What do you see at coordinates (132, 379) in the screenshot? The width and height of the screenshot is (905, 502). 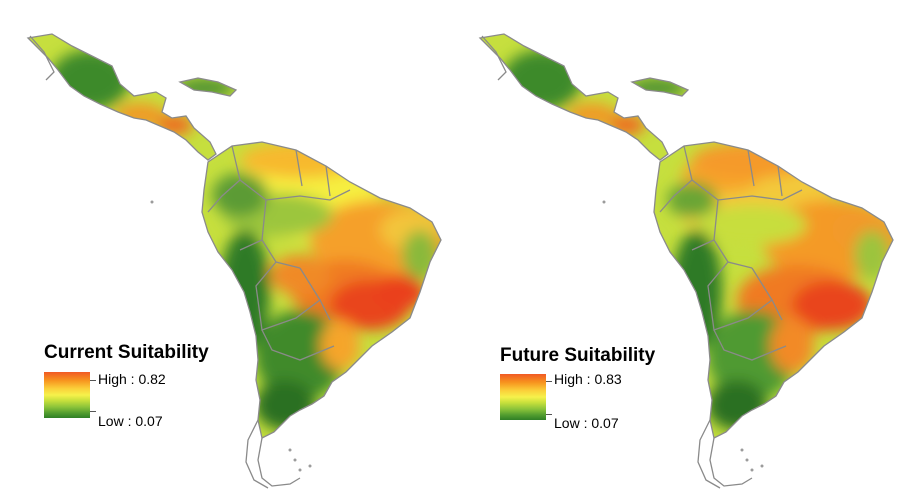 I see `legend-high-label: High : 0.82` at bounding box center [132, 379].